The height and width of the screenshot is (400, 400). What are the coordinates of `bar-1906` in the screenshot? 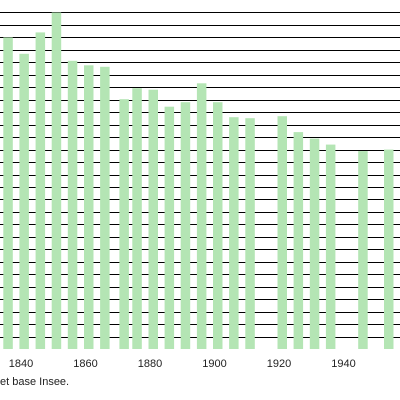 It's located at (234, 233).